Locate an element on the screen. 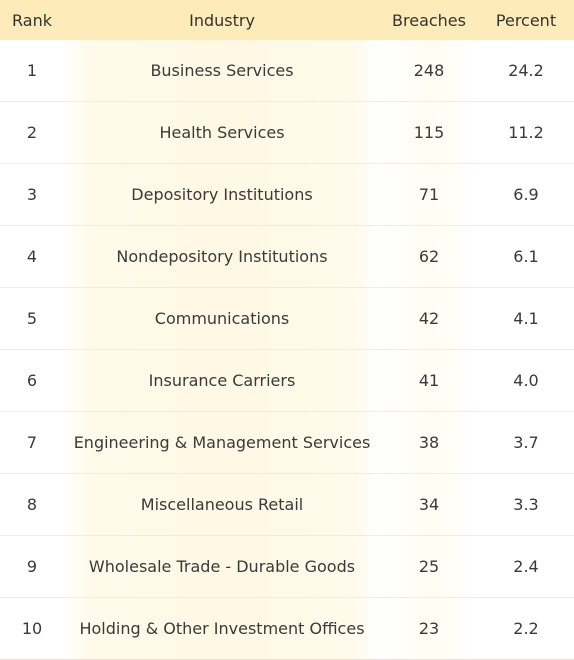 This screenshot has width=574, height=660. rank-cell: 8 is located at coordinates (32, 504).